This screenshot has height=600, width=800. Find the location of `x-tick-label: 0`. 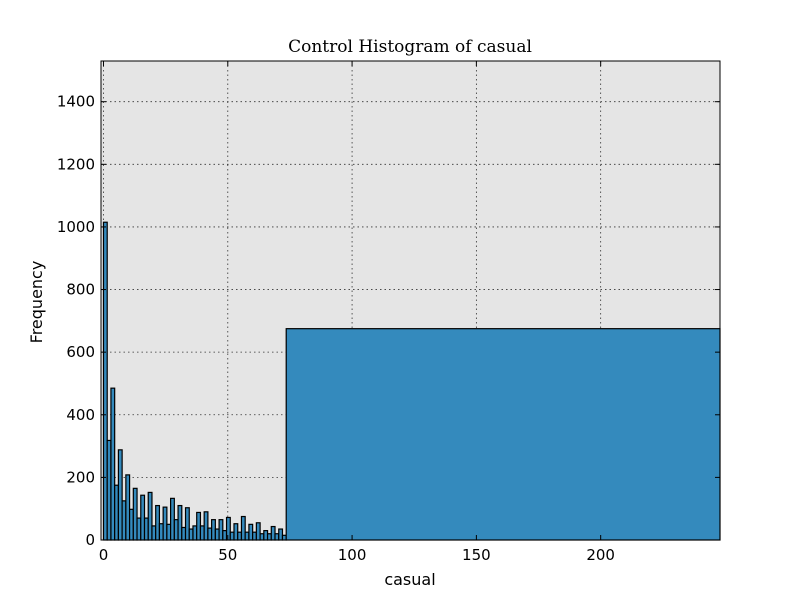

x-tick-label: 0 is located at coordinates (104, 555).